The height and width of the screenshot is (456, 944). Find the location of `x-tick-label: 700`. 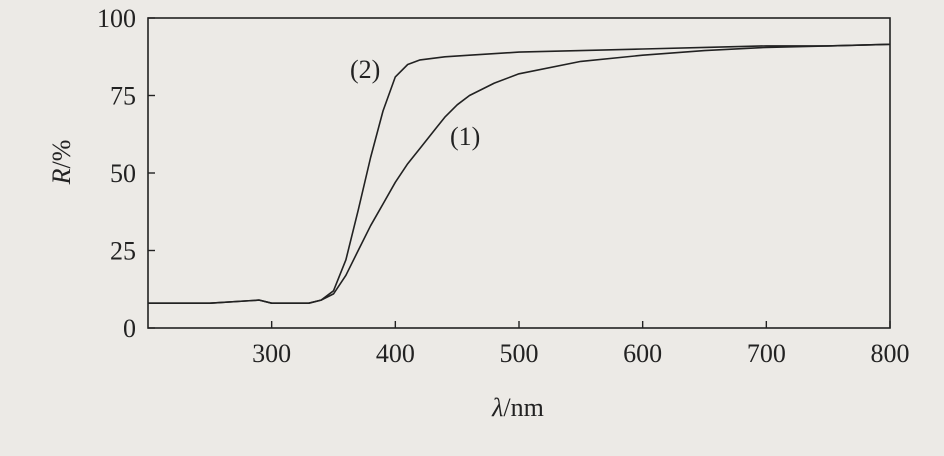

x-tick-label: 700 is located at coordinates (766, 353).